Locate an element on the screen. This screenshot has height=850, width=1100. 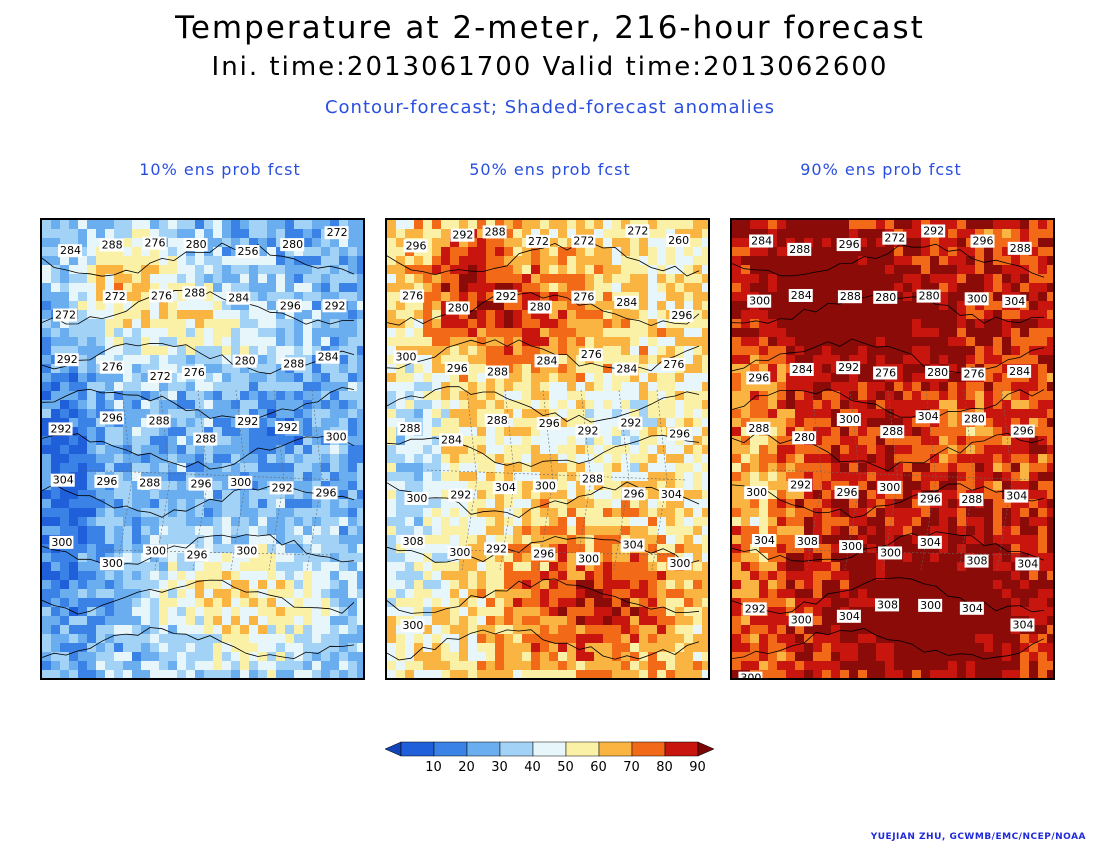
svg-text: 256 is located at coordinates (248, 251).